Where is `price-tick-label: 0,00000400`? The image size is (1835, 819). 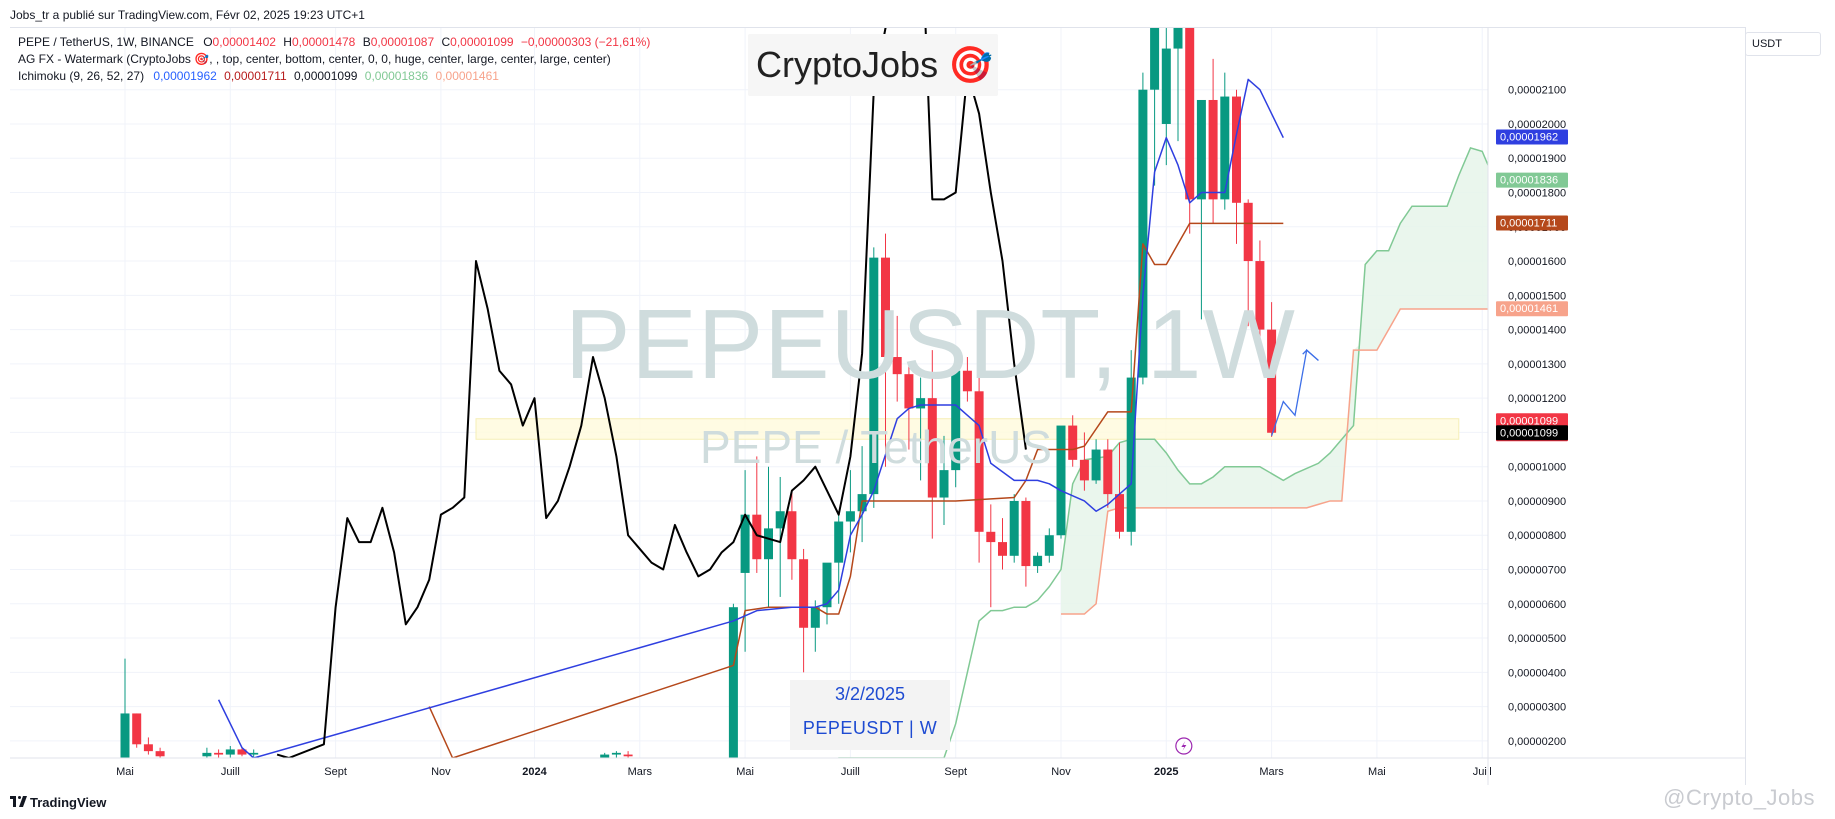
price-tick-label: 0,00000400 is located at coordinates (1537, 673).